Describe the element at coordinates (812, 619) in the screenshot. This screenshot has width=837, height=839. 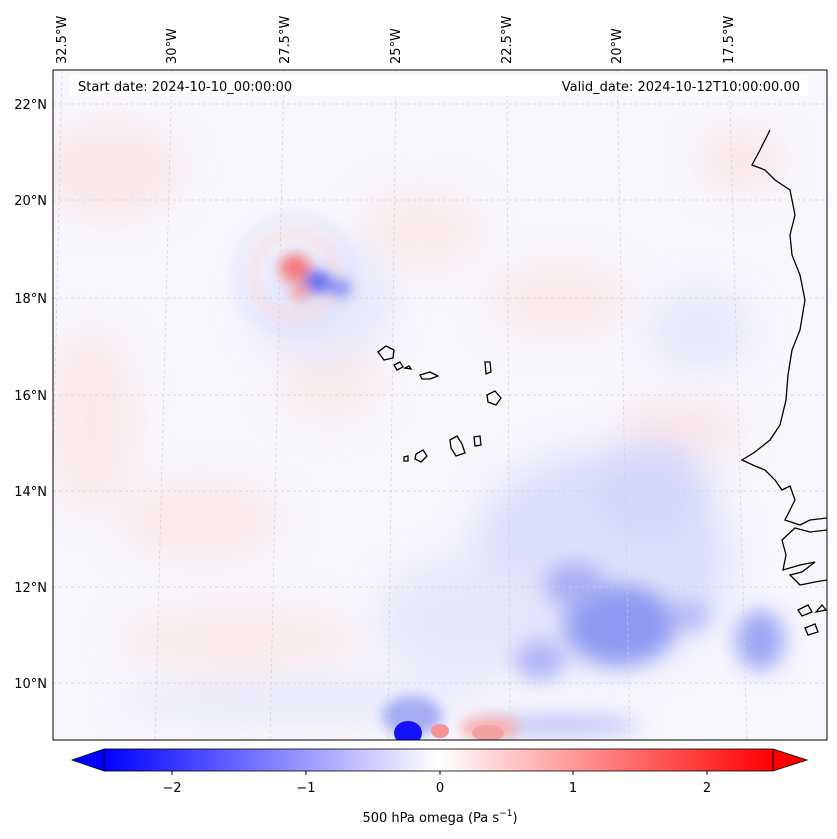
I see `guinea-bissau-islands` at that location.